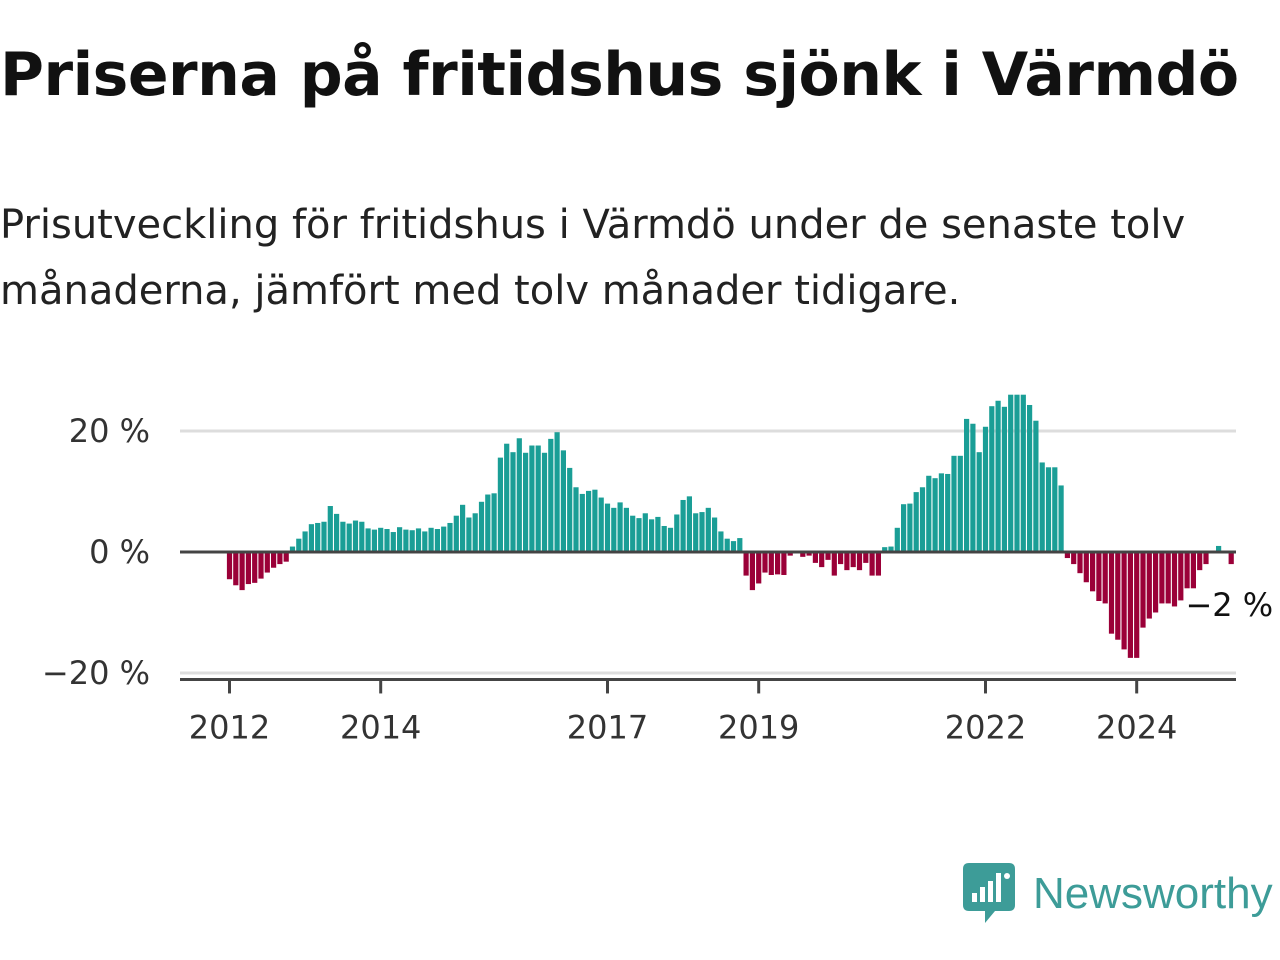  Describe the element at coordinates (96, 673) in the screenshot. I see `y-tick-label: −20 %` at that location.